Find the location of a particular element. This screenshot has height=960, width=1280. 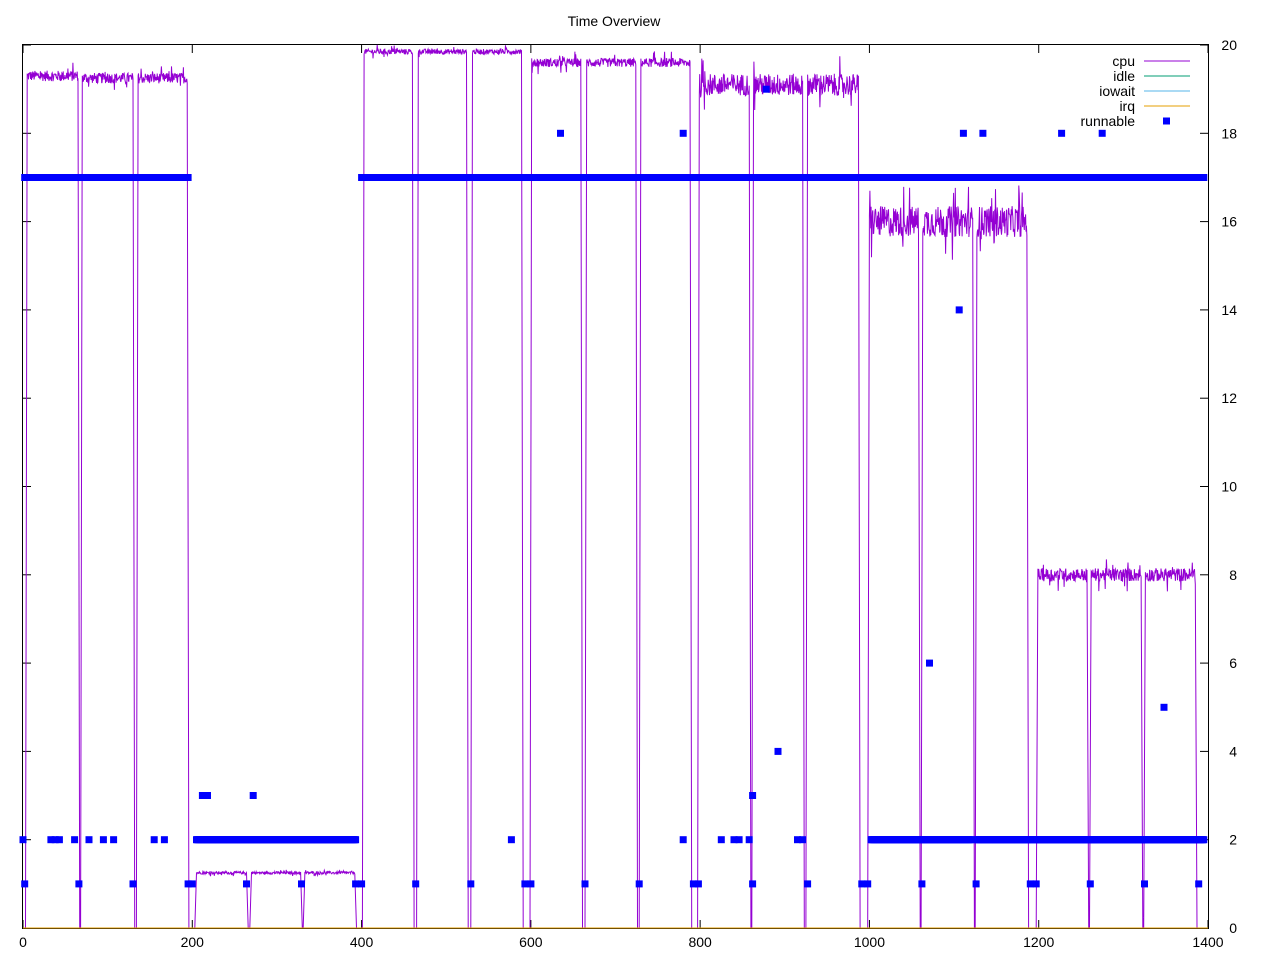

x-tick-label: 600 is located at coordinates (531, 942).